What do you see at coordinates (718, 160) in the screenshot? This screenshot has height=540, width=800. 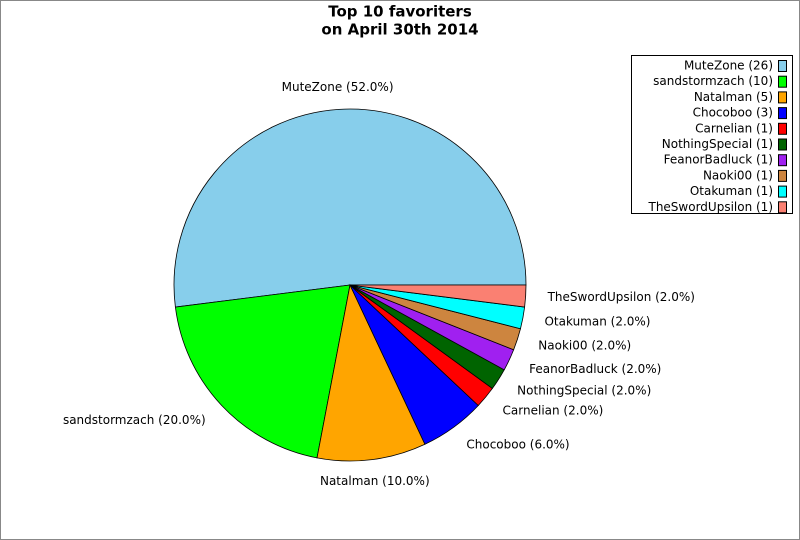 I see `legend-label: FeanorBadluck (1)` at bounding box center [718, 160].